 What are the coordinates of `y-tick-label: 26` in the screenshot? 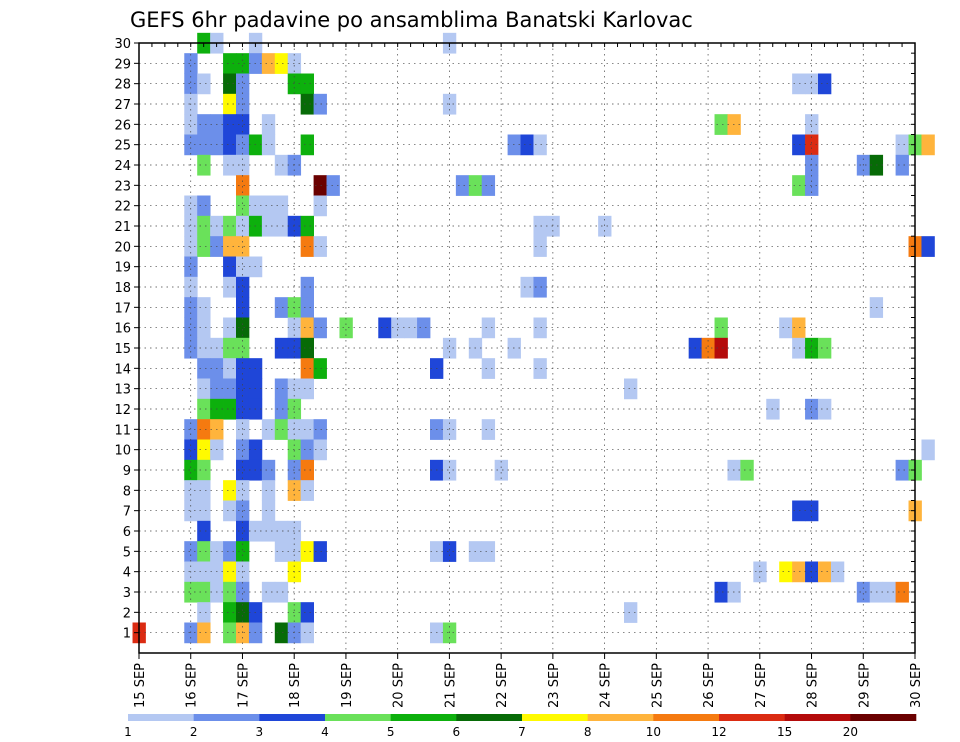 It's located at (122, 125).